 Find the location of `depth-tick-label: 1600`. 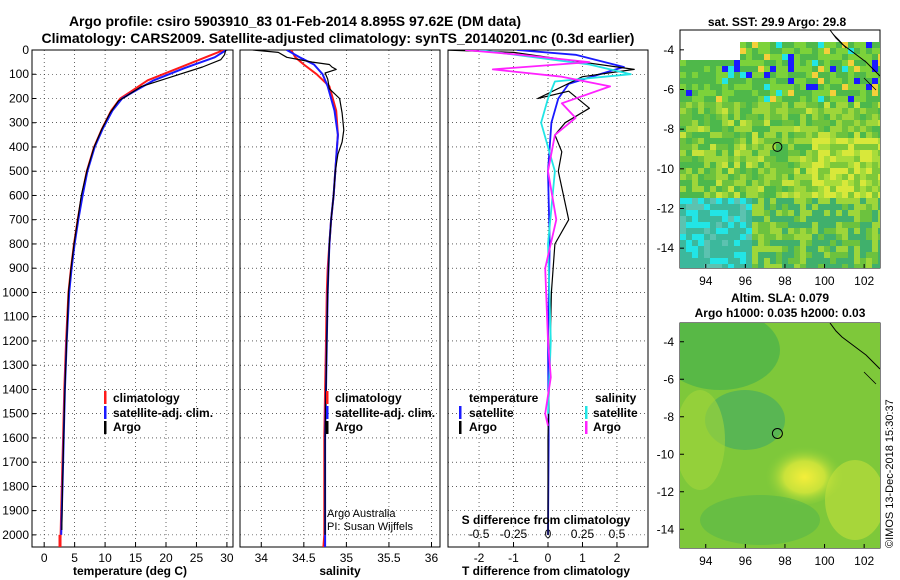

depth-tick-label: 1600 is located at coordinates (15, 438).